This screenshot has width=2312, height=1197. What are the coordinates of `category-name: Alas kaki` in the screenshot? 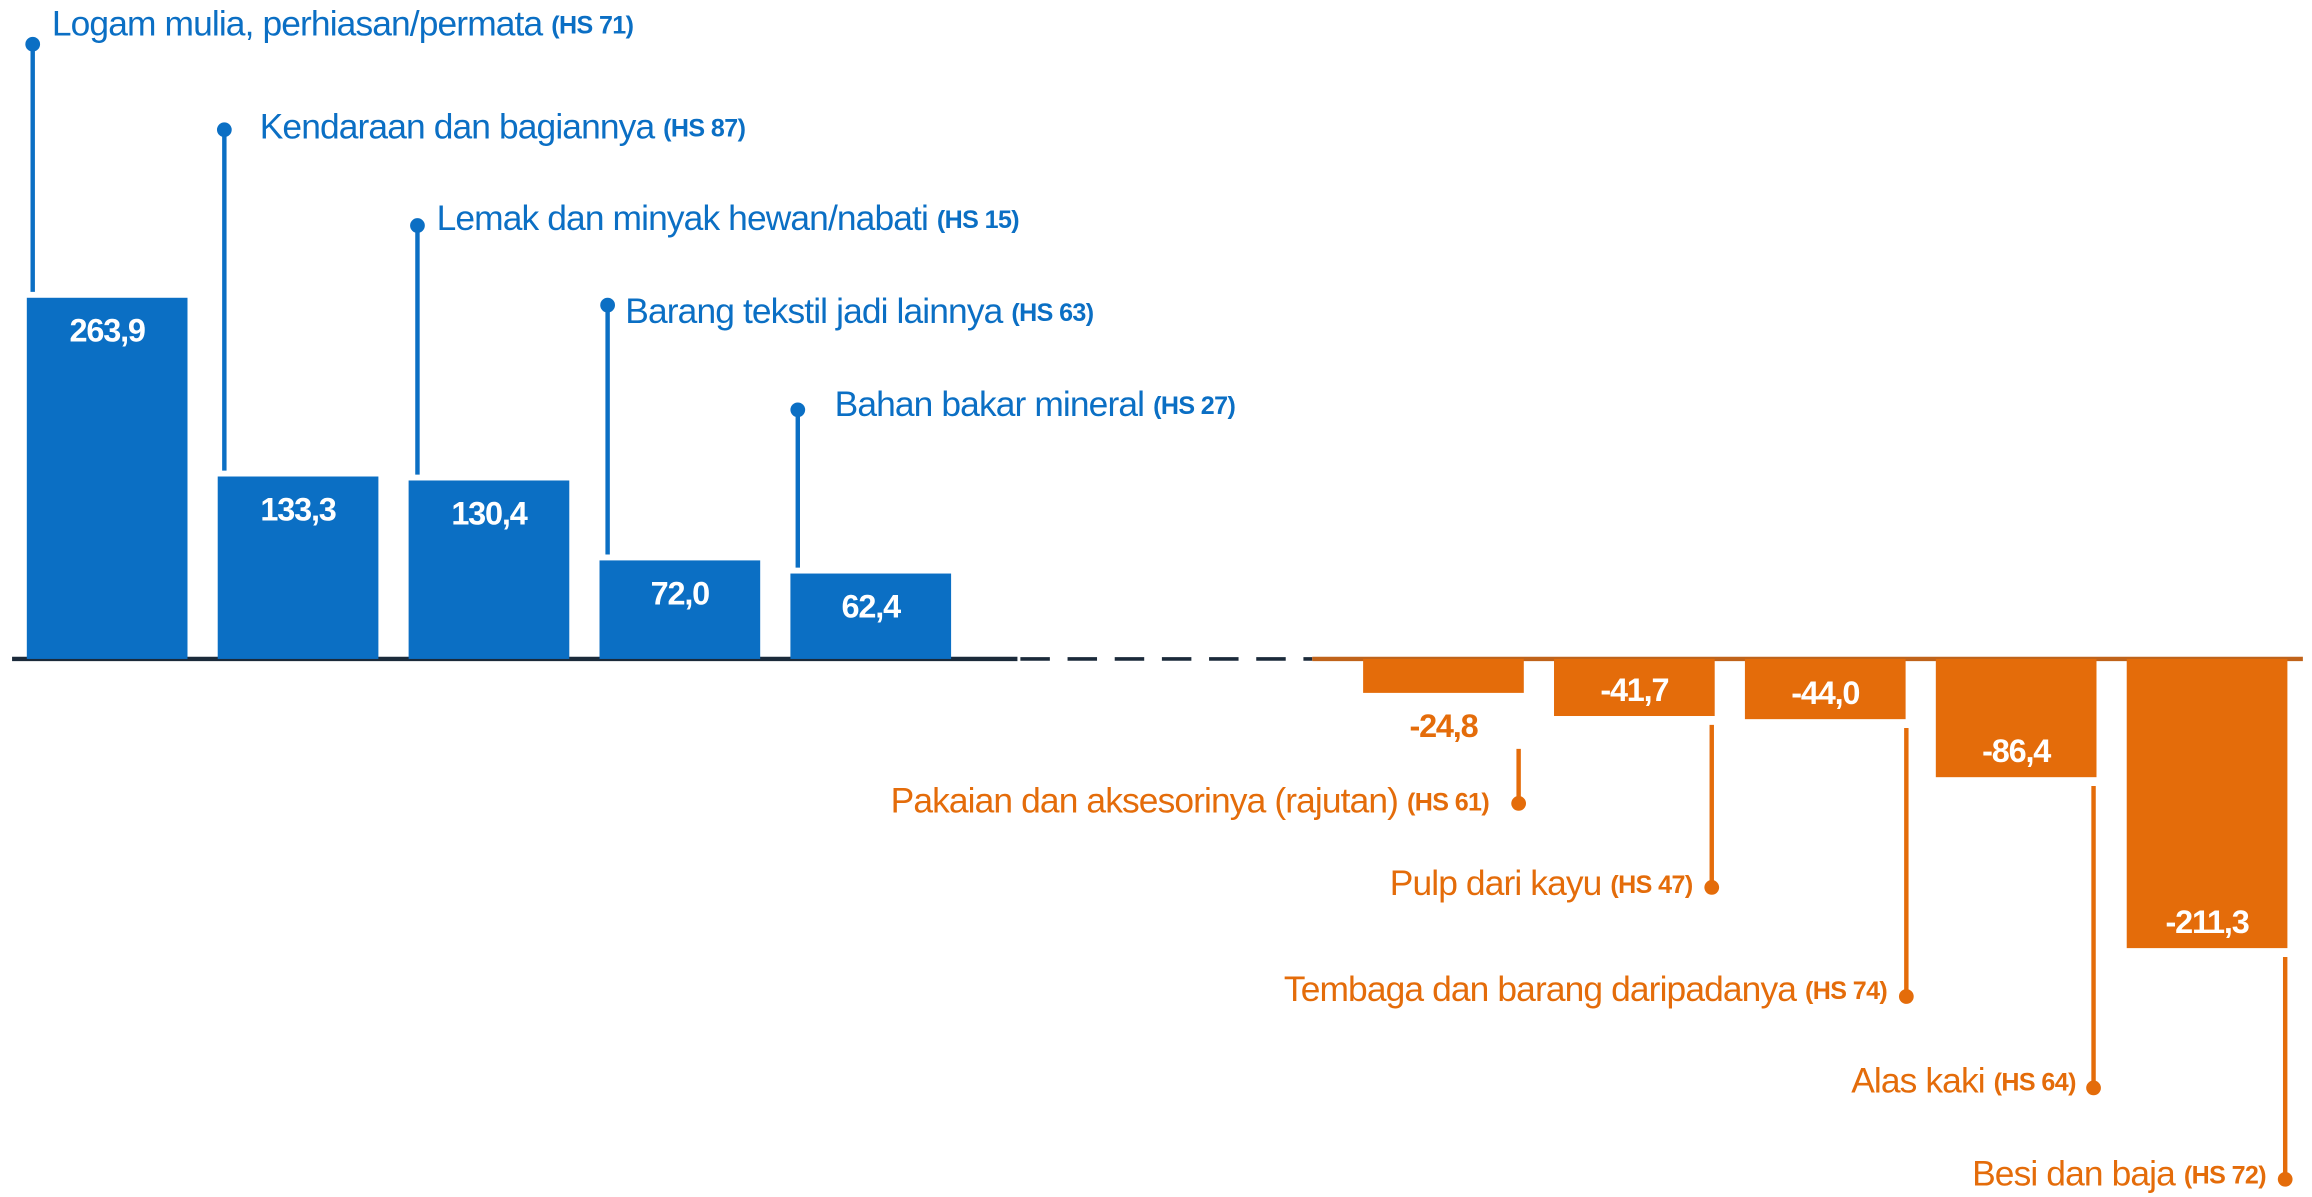 It's located at (1918, 1081).